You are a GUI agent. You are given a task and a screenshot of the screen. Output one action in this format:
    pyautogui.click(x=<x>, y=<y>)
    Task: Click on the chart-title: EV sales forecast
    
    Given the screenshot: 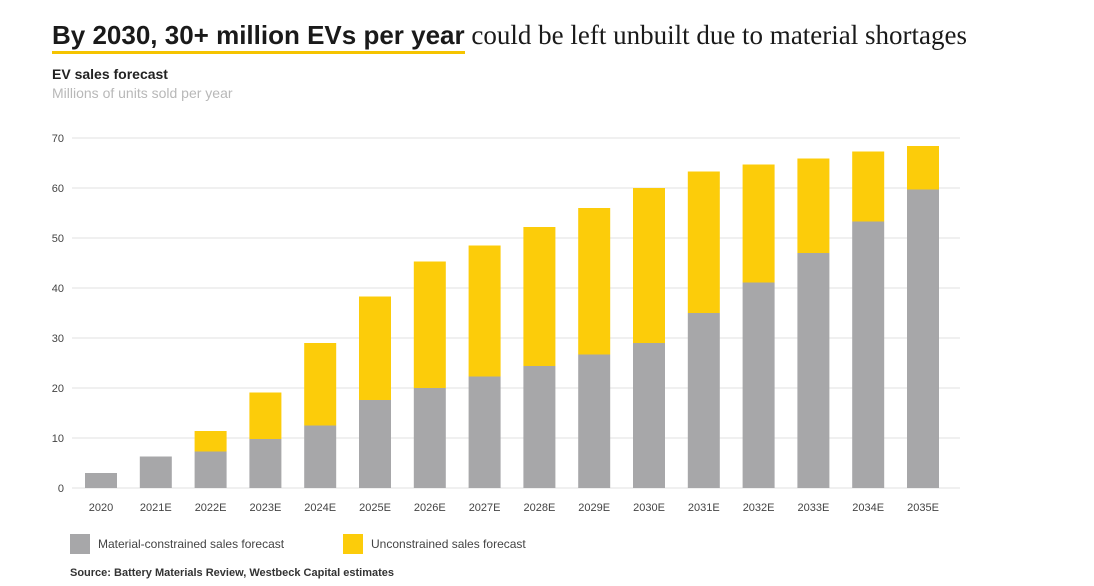 What is the action you would take?
    pyautogui.click(x=110, y=74)
    